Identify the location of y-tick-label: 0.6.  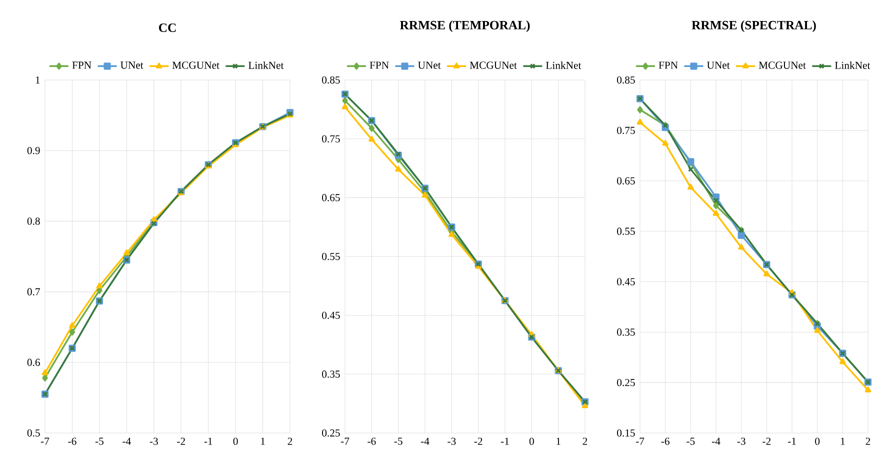
(33, 362).